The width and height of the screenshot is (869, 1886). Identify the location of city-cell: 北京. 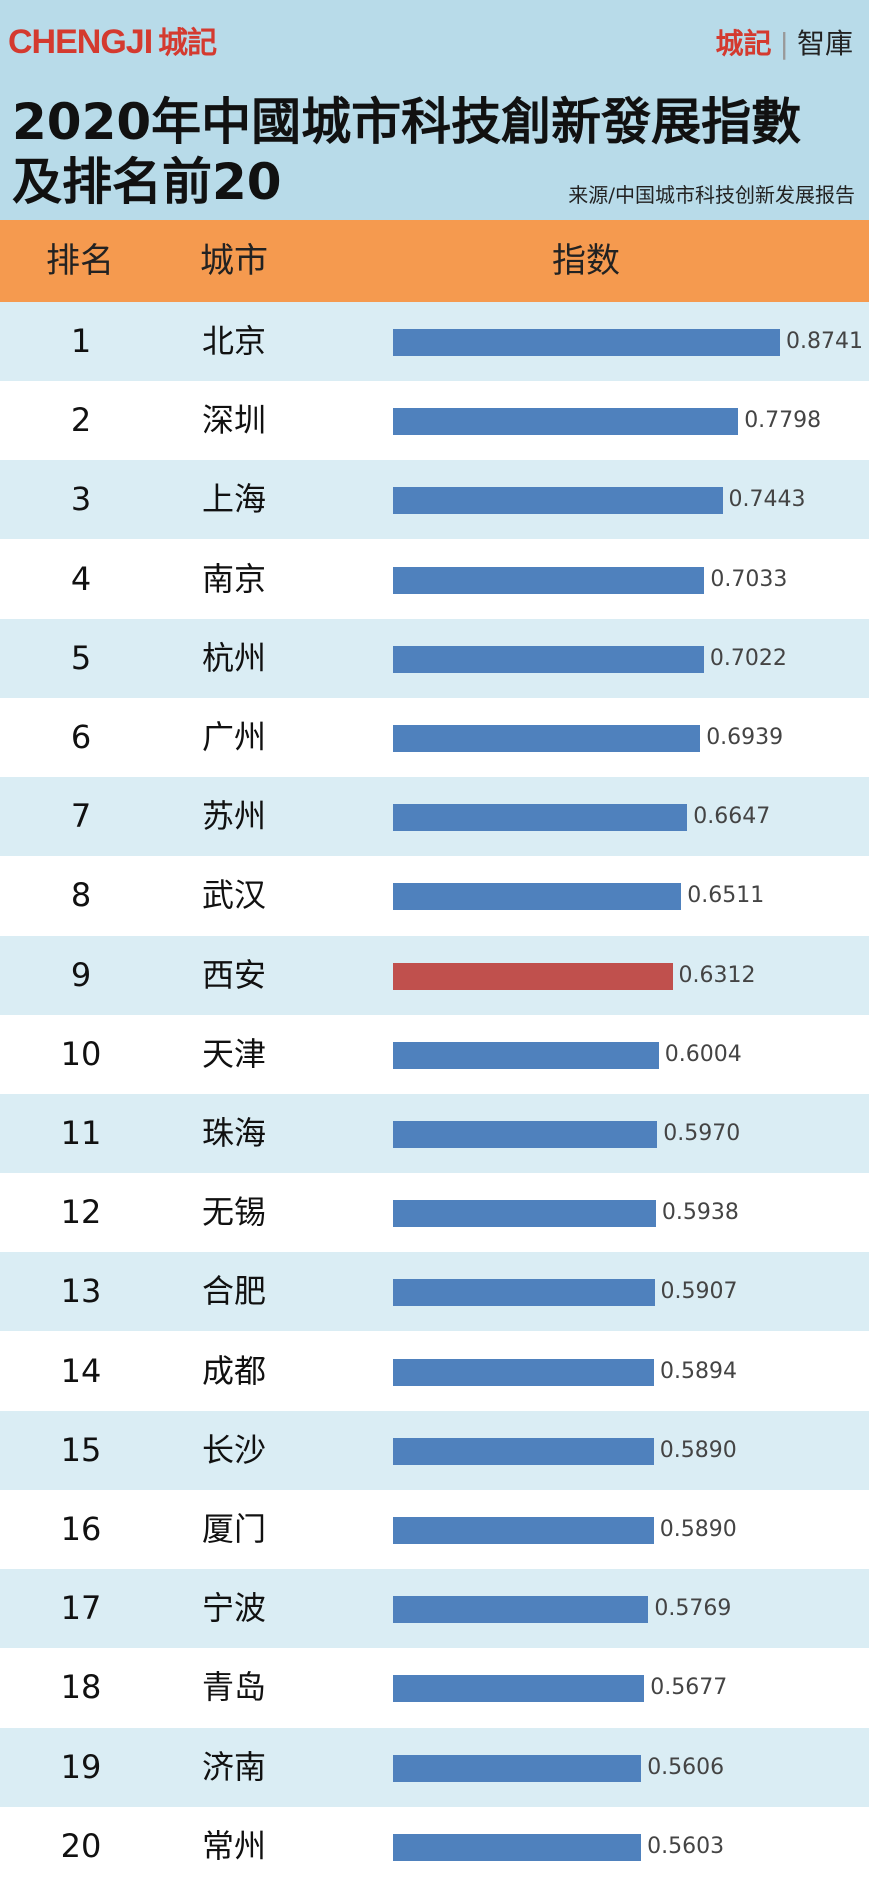
(234, 341).